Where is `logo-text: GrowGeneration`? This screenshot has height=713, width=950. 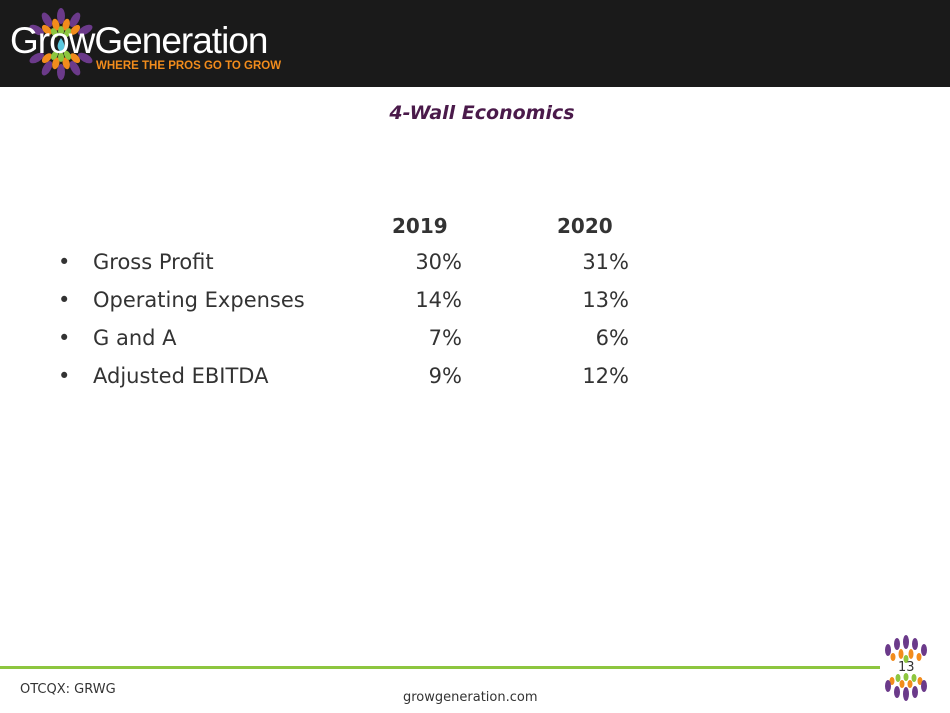
logo-text: GrowGeneration is located at coordinates (139, 40).